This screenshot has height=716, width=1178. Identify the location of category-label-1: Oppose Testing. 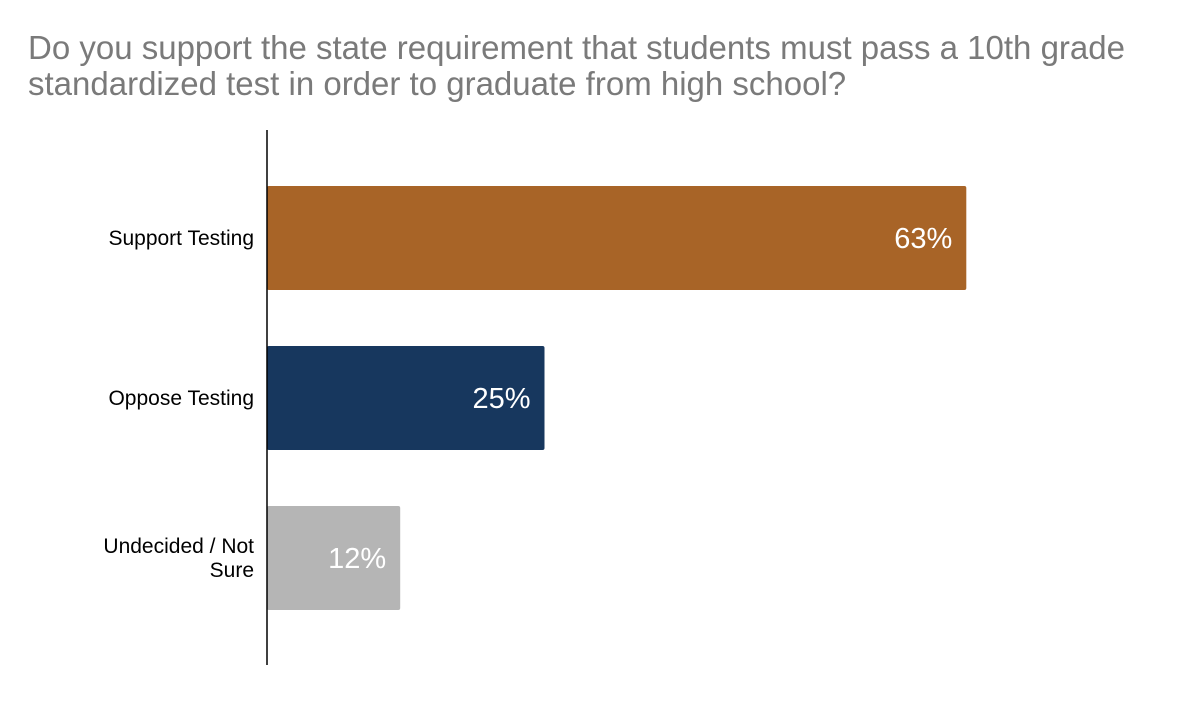
(181, 398).